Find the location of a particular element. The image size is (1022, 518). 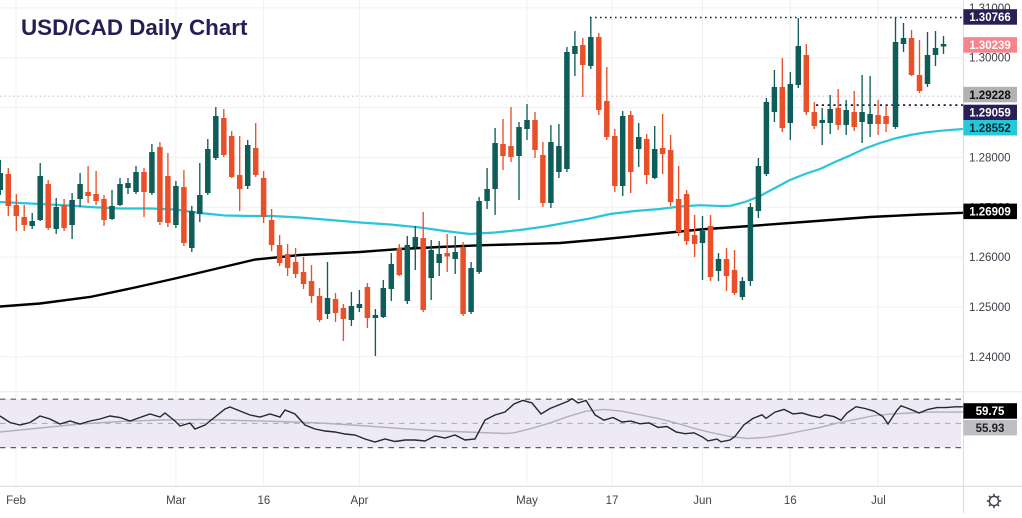

svg-text: 1.30766 is located at coordinates (990, 18).